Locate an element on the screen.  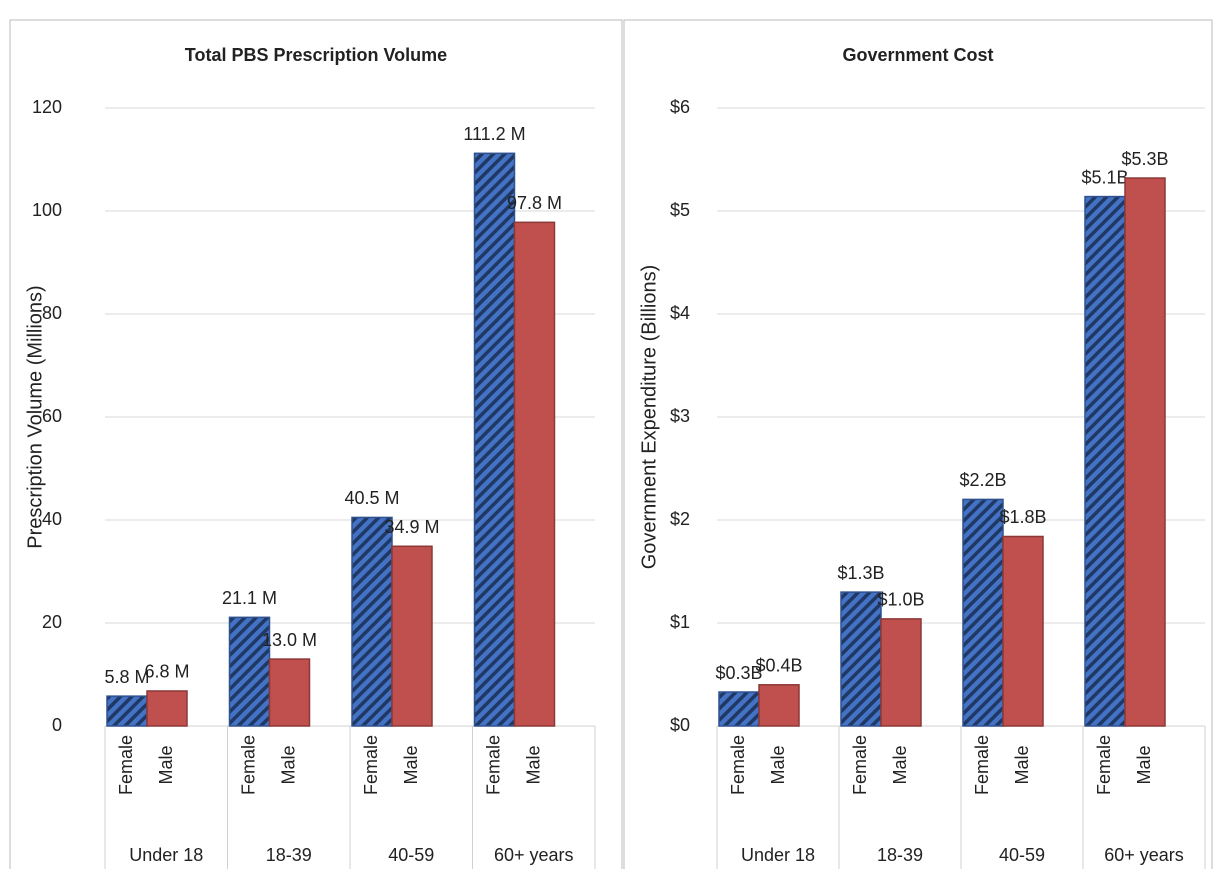
y-tick-label: $2 is located at coordinates (680, 519).